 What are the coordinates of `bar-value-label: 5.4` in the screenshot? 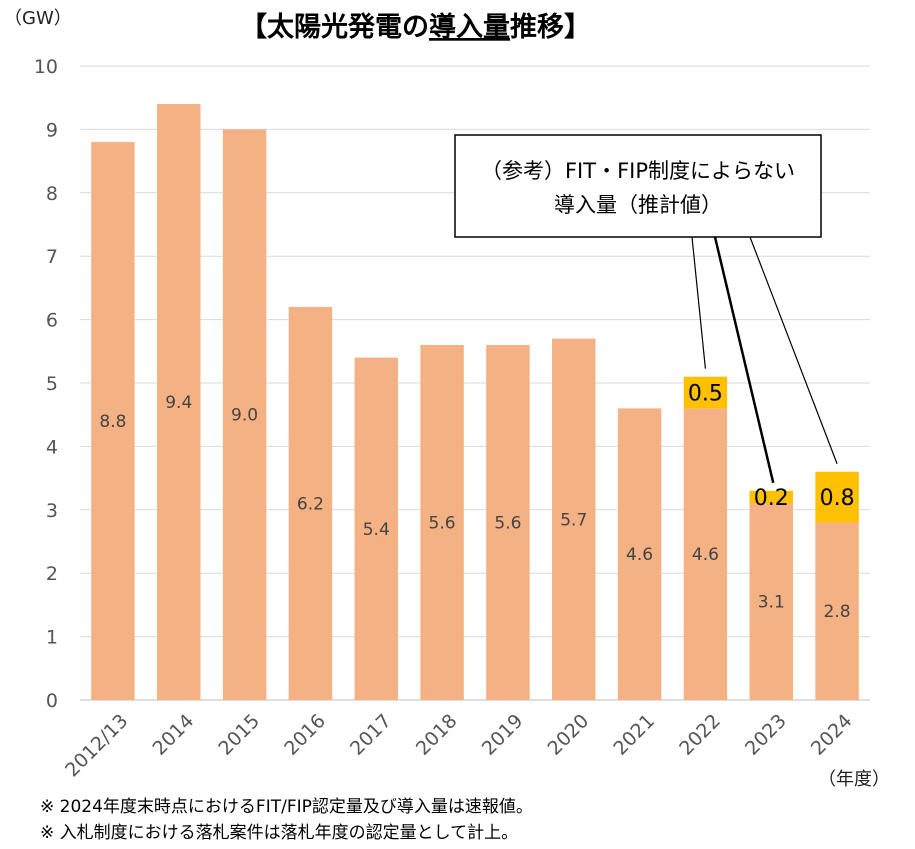 It's located at (376, 530).